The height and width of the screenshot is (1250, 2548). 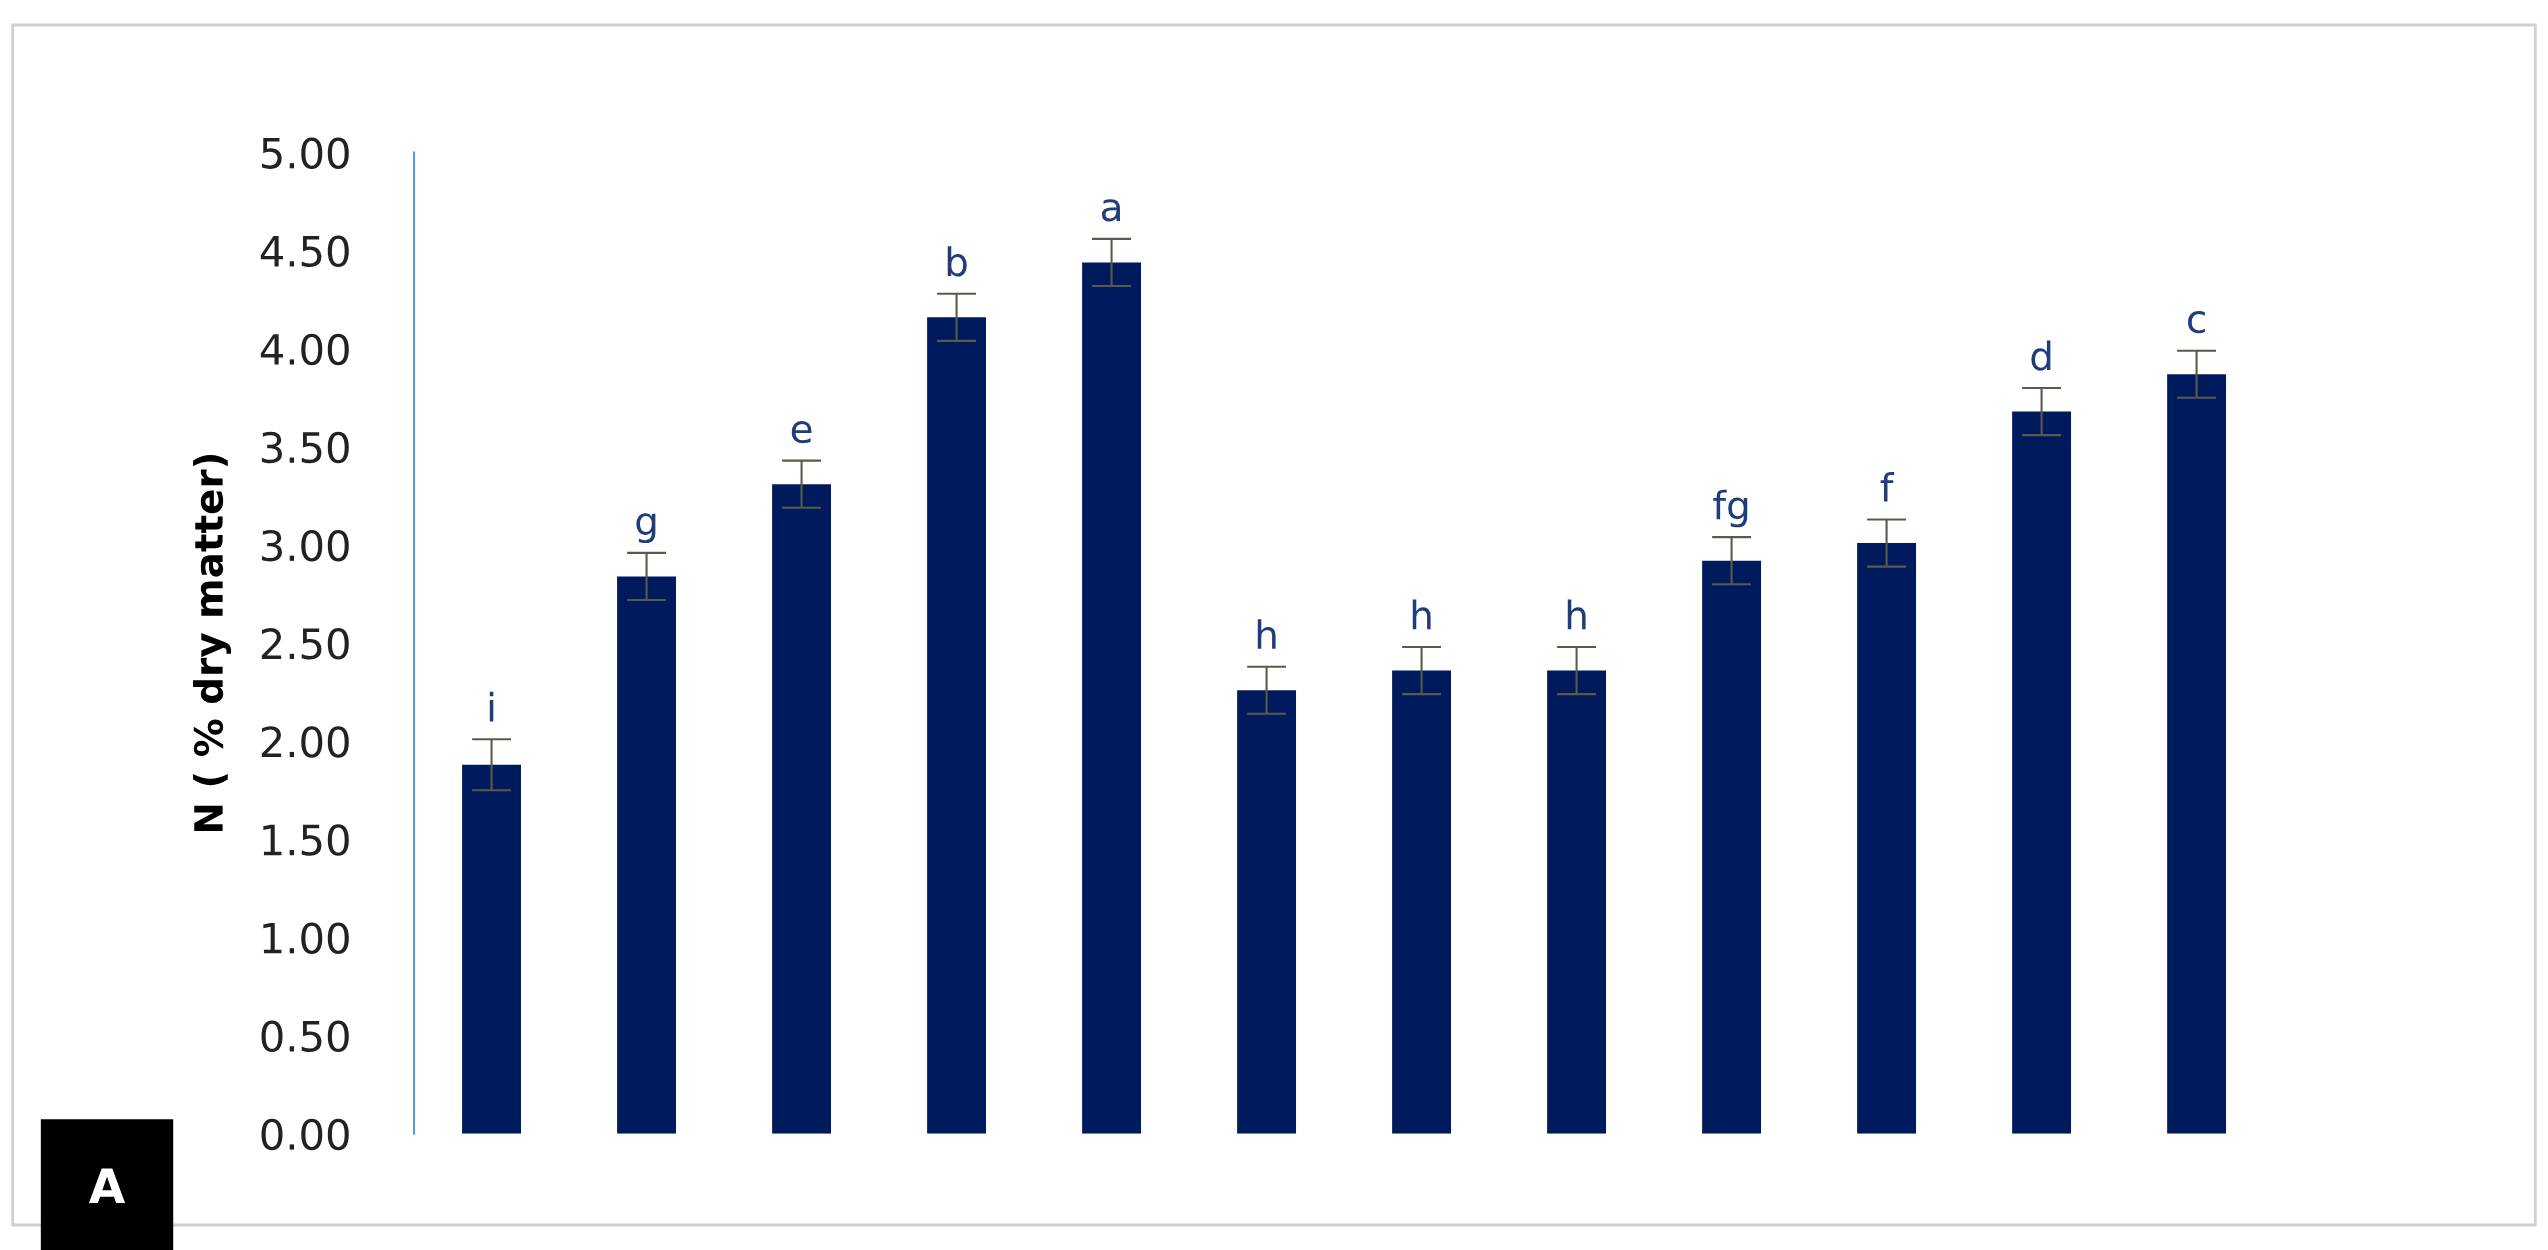 What do you see at coordinates (957, 261) in the screenshot?
I see `data-label: b` at bounding box center [957, 261].